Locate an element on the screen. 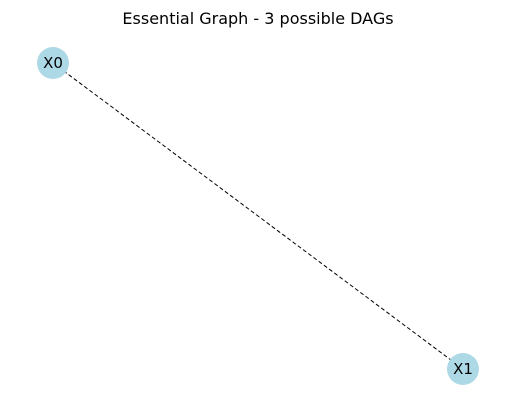  node-x1-label: X1 is located at coordinates (463, 369).